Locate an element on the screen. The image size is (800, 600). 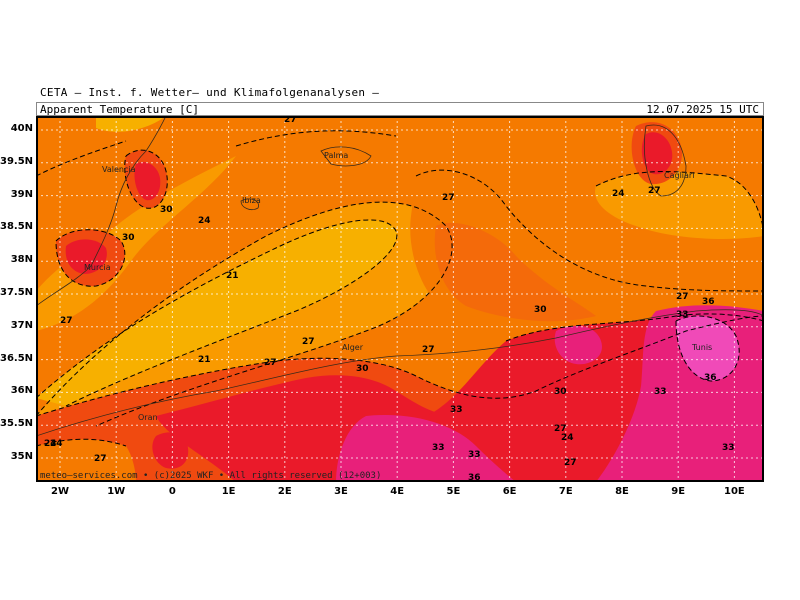
longitude-label: 8E is located at coordinates (622, 491).